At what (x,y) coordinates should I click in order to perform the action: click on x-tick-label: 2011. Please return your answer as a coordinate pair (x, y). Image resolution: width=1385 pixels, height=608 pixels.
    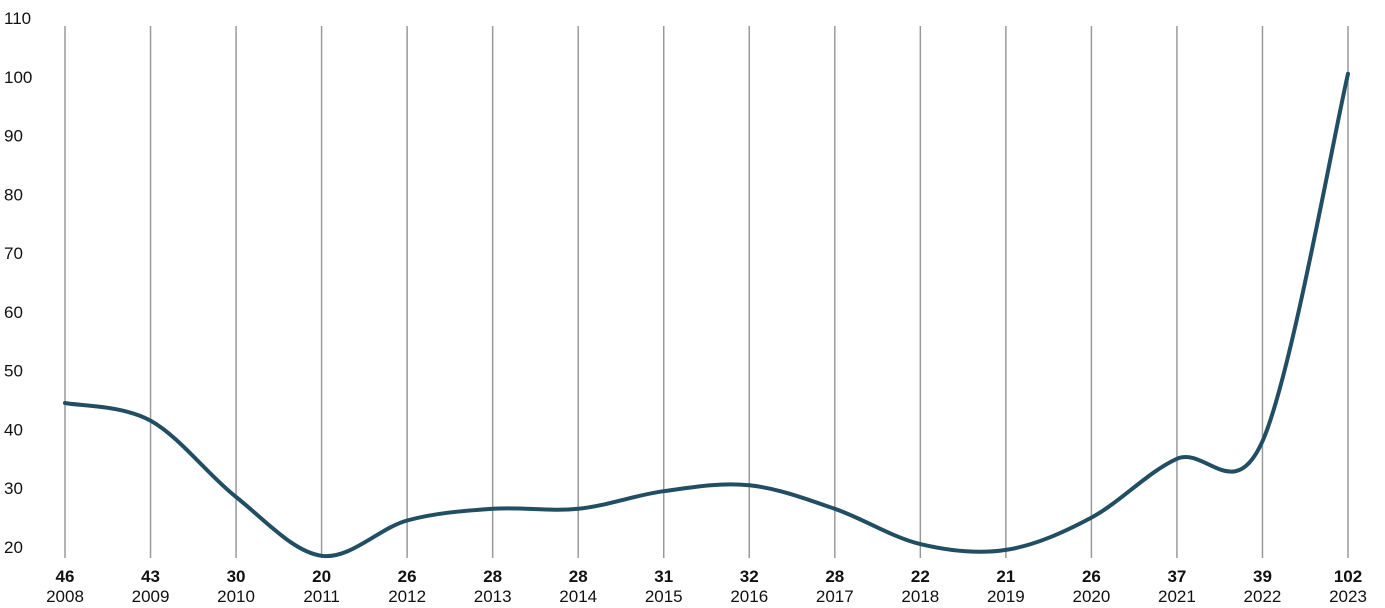
    Looking at the image, I should click on (321, 596).